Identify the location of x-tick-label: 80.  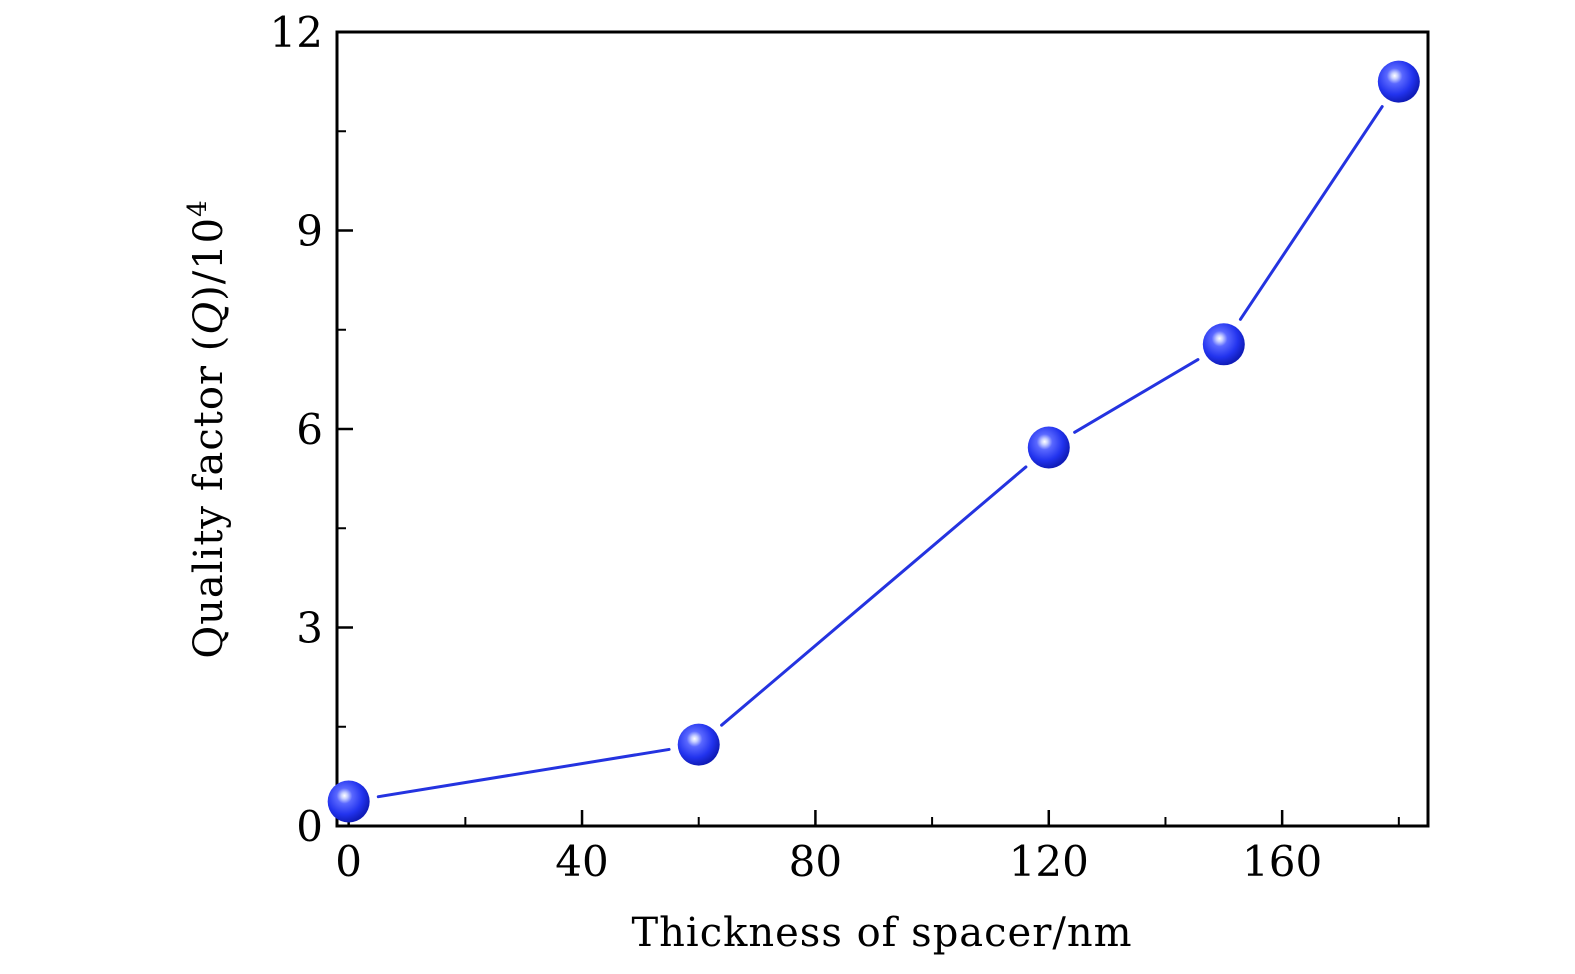
(815, 861).